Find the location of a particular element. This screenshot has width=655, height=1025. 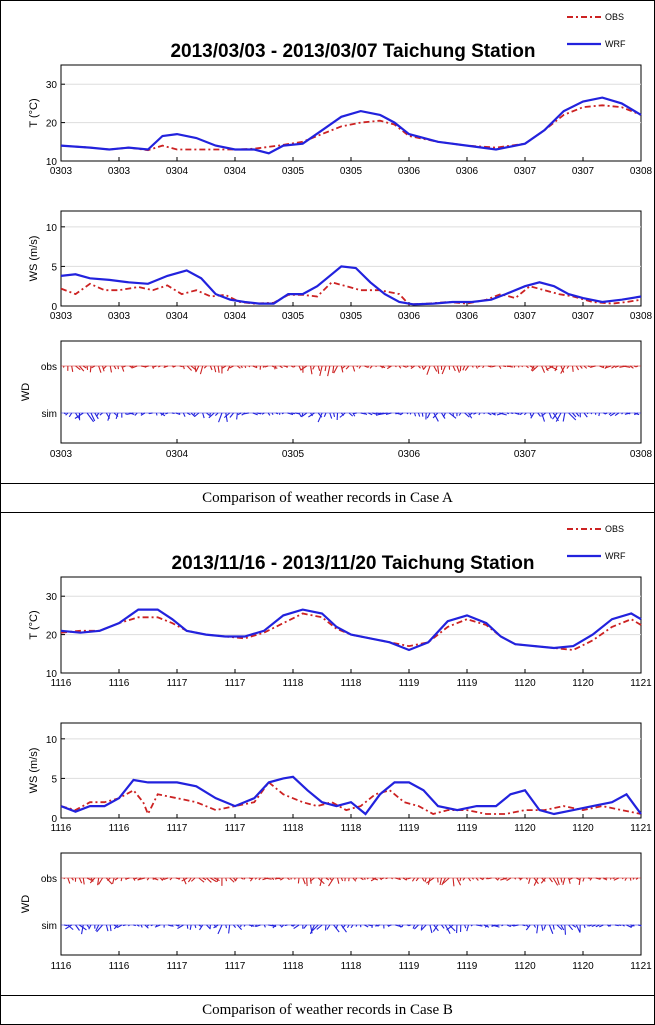

case-a-caption: Comparison of weather records in Case A is located at coordinates (327, 498).